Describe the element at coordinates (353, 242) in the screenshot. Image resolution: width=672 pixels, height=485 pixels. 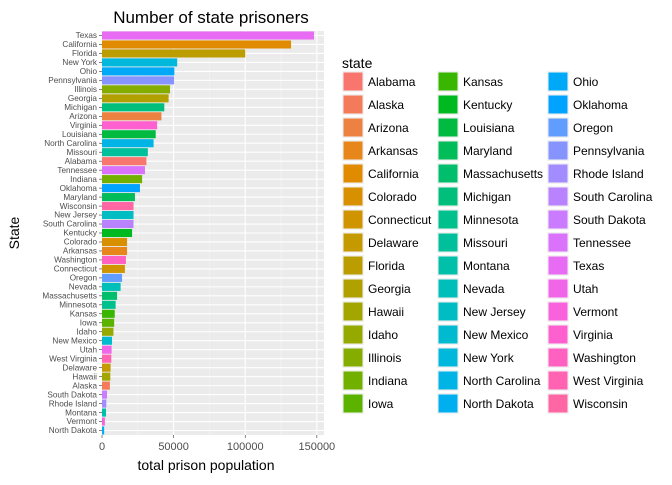
I see `legend-swatch-delaware` at that location.